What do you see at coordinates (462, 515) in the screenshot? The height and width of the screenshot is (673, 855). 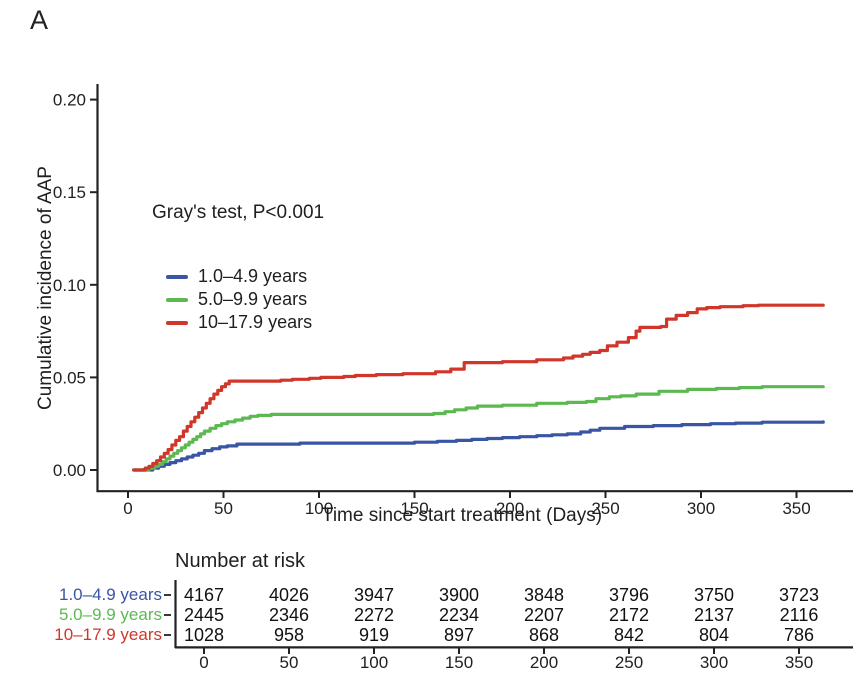 I see `x-axis-title: Time since start treatment (Days)` at bounding box center [462, 515].